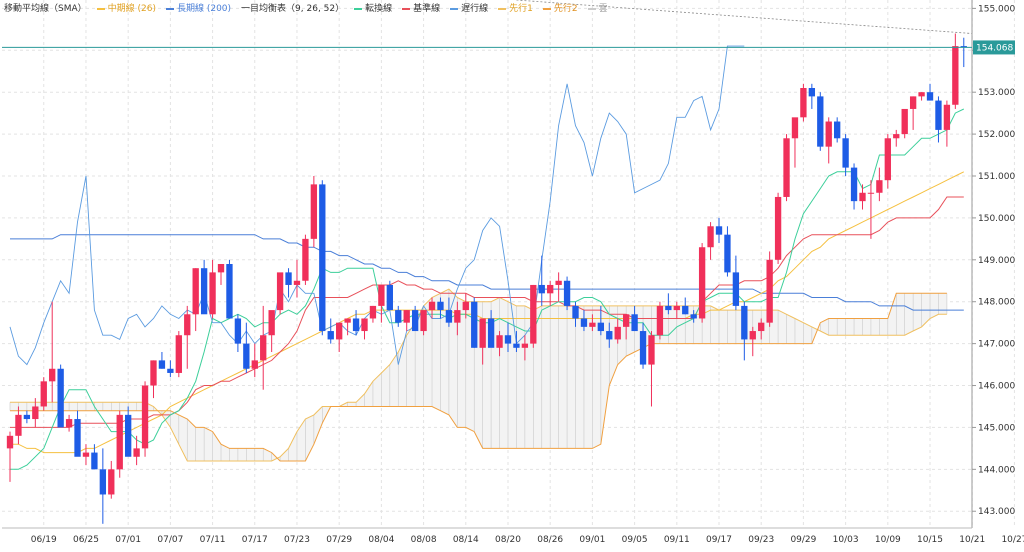 The height and width of the screenshot is (552, 1024). What do you see at coordinates (996, 470) in the screenshot?
I see `y-tick-label: 144.000` at bounding box center [996, 470].